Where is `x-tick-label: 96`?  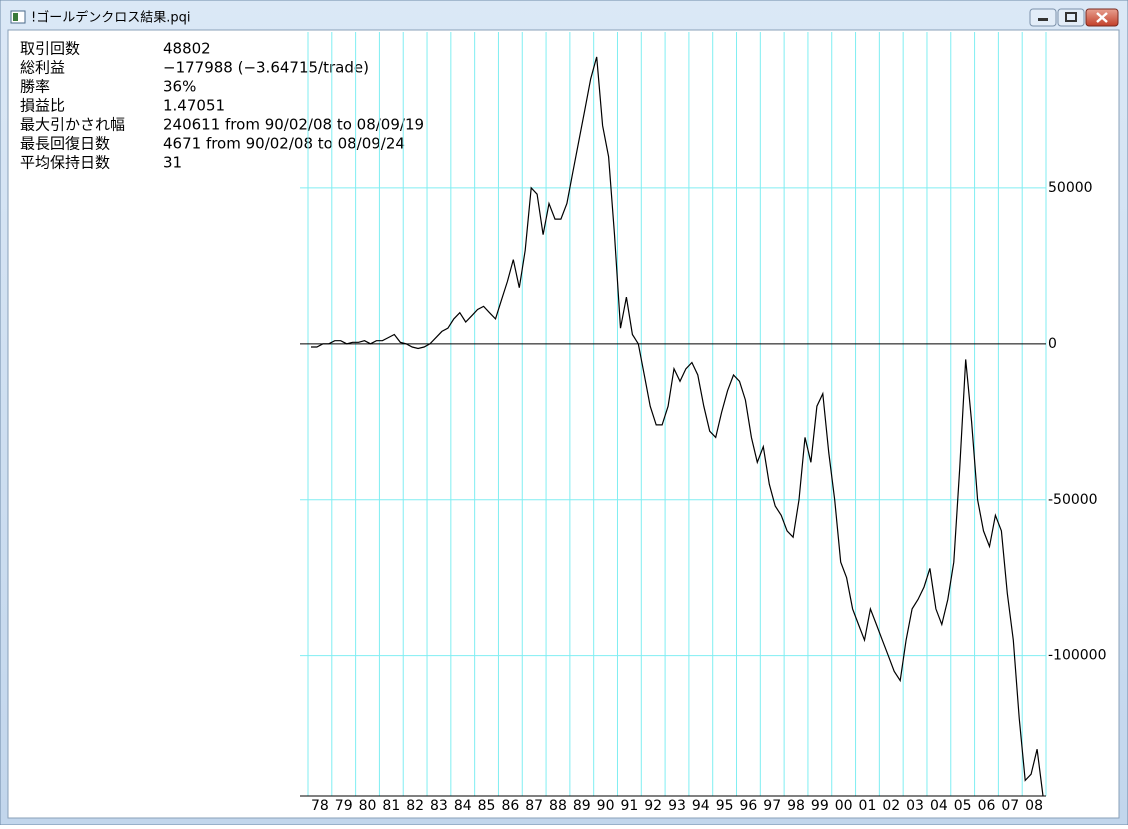
x-tick-label: 96 is located at coordinates (749, 806).